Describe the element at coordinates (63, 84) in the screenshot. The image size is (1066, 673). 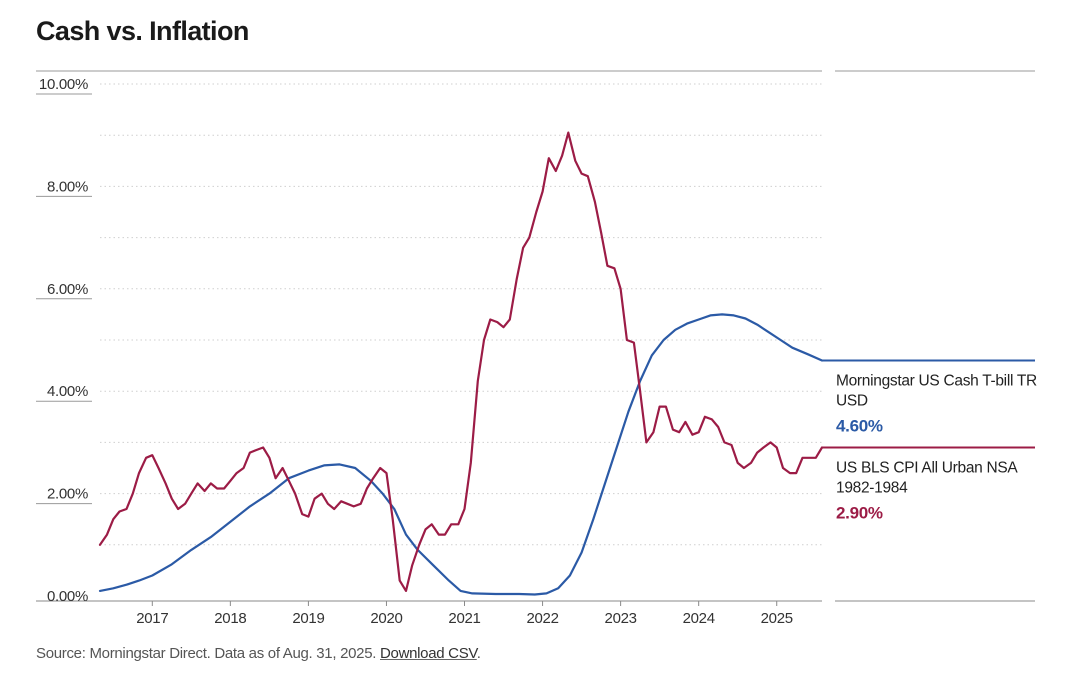
I see `y-tick-label: 10.00%` at that location.